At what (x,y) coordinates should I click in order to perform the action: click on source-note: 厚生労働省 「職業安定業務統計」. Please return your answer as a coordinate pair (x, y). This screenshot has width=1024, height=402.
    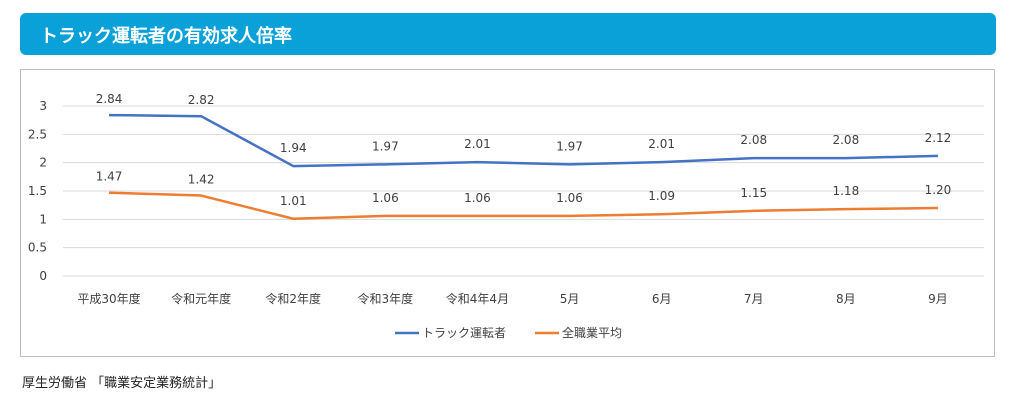
    Looking at the image, I should click on (122, 383).